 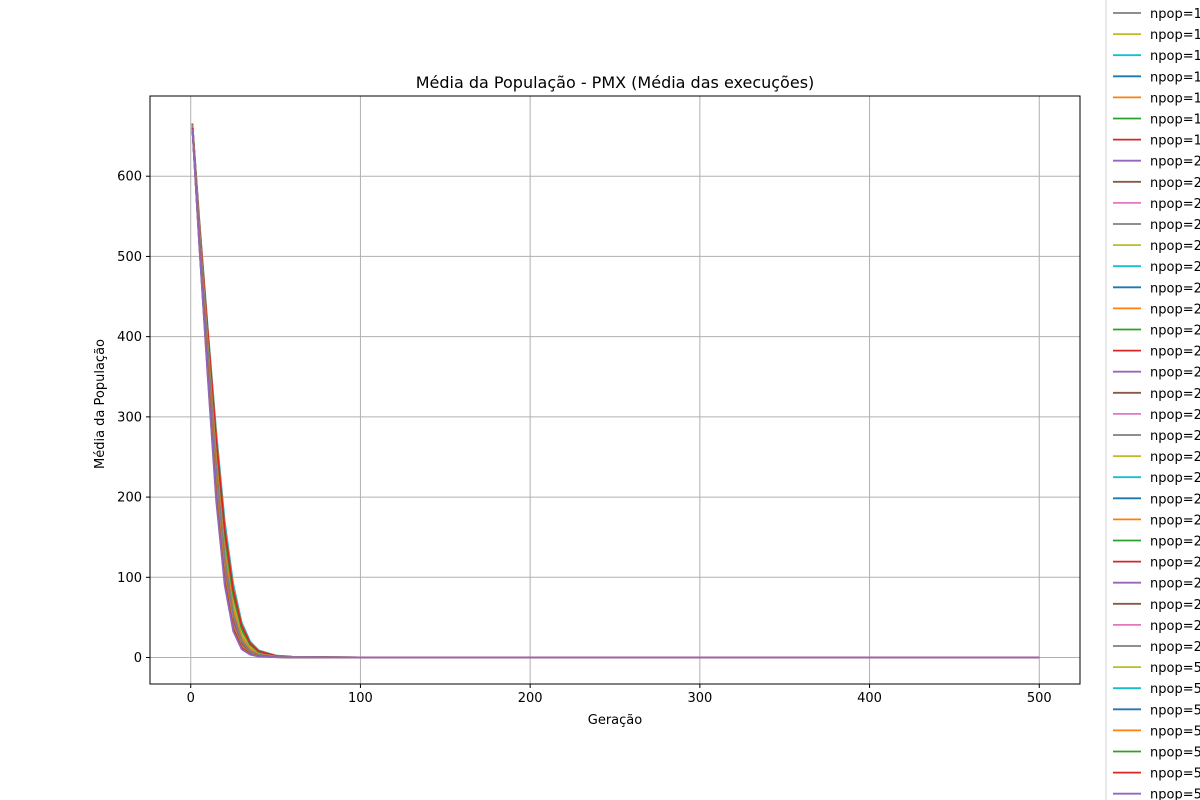 I want to click on x-tick-label: 300, so click(x=699, y=698).